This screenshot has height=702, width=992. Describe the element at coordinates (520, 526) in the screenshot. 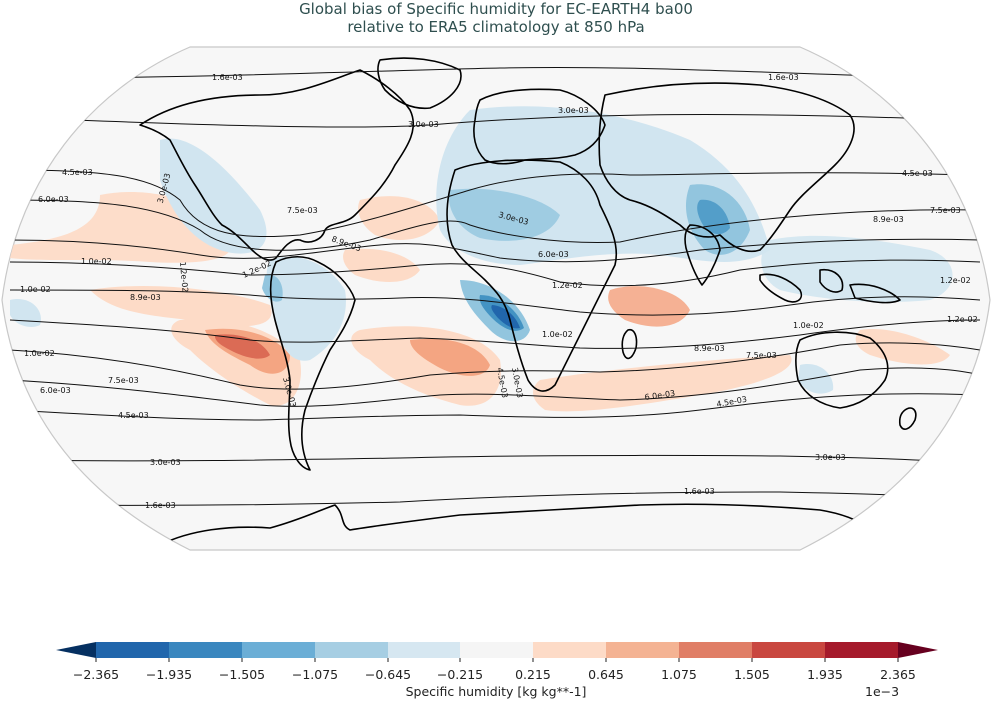

I see `coastline-antarctica` at that location.